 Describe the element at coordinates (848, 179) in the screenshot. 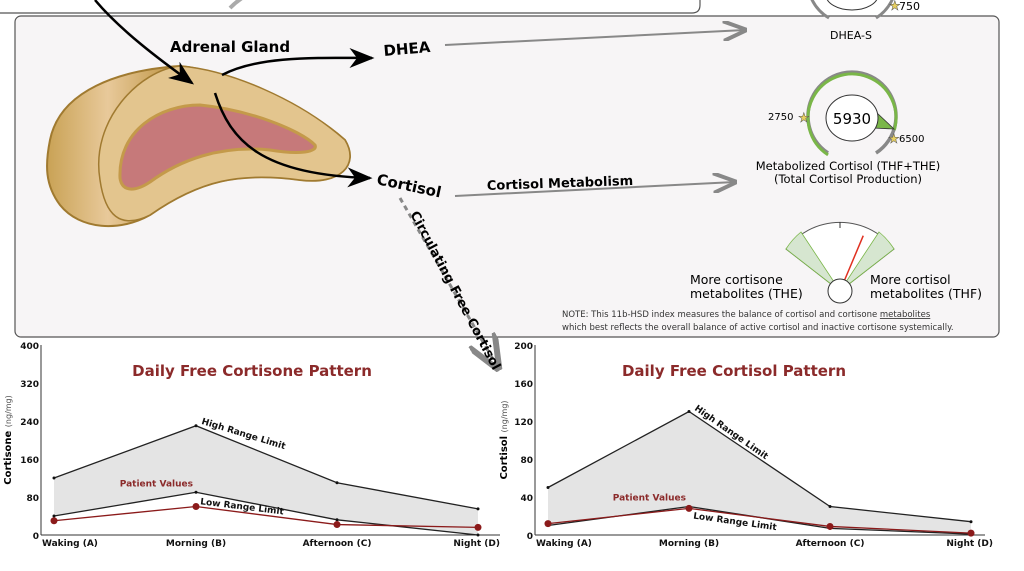

I see `cortisol-gauge-title-2: (Total Cortisol Production)` at that location.